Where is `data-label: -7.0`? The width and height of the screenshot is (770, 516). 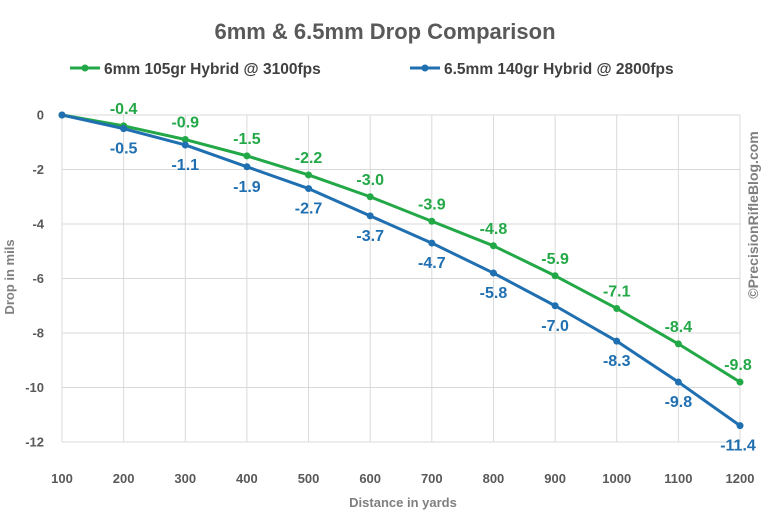 data-label: -7.0 is located at coordinates (555, 326).